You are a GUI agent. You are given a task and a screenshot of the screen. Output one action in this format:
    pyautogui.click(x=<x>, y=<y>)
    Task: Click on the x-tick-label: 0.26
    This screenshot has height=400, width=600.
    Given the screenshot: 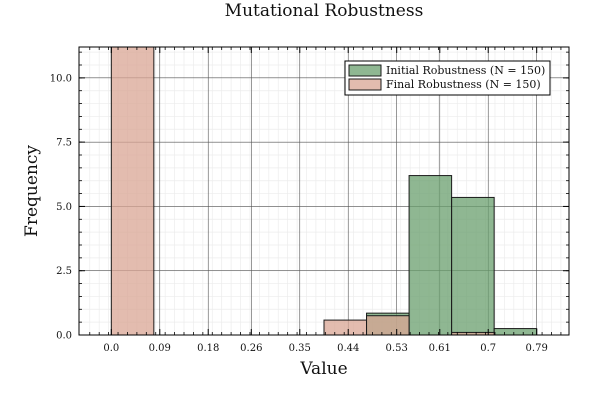 What is the action you would take?
    pyautogui.click(x=251, y=348)
    